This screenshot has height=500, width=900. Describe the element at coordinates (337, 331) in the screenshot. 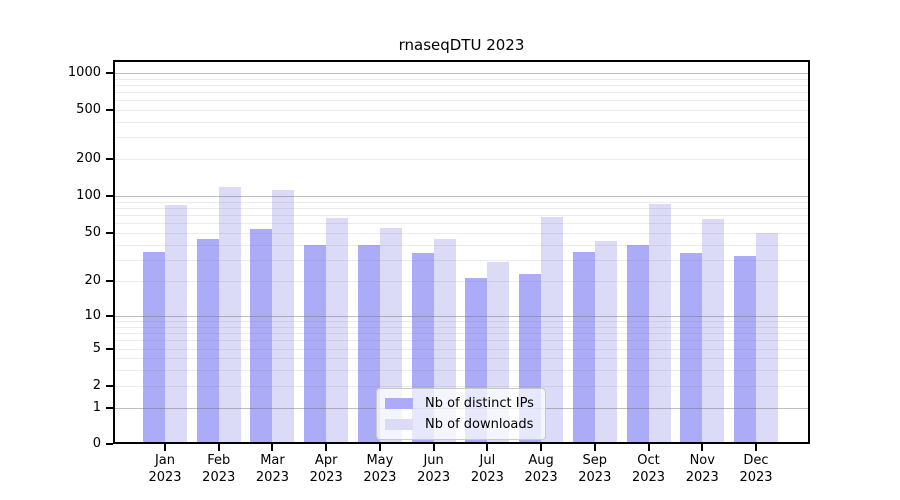

I see `bar-downloads-apr` at that location.